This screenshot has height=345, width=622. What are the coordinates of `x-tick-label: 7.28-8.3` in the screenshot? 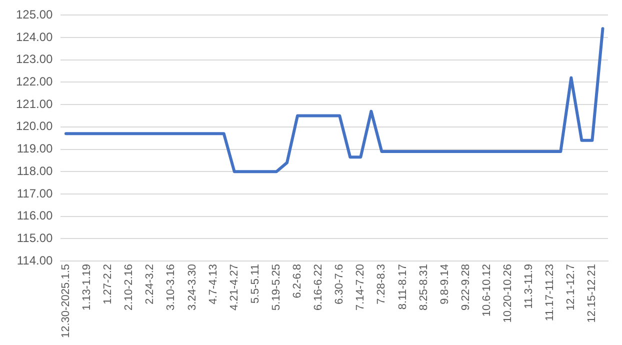 It's located at (382, 284).